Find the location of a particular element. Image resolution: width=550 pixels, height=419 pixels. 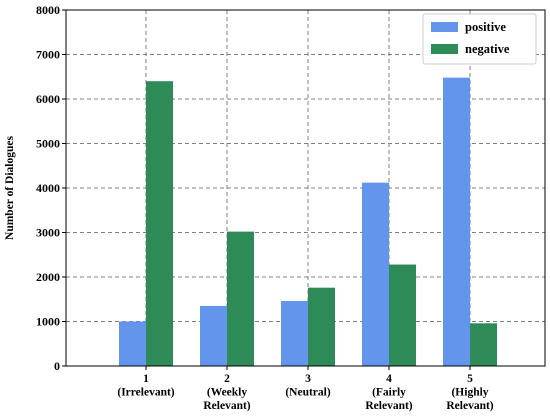

legend: positive negative is located at coordinates (479, 39).